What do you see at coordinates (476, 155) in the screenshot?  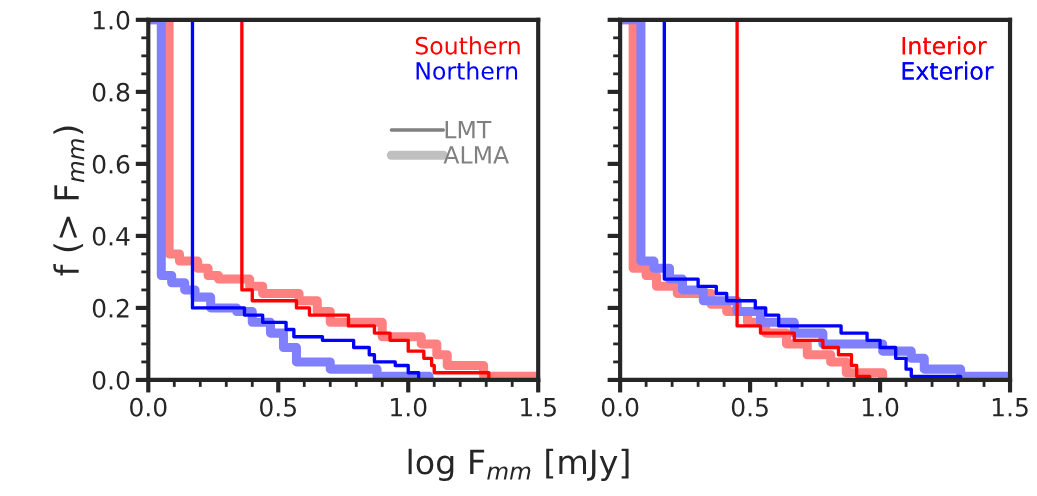 I see `annotation: ALMA` at bounding box center [476, 155].